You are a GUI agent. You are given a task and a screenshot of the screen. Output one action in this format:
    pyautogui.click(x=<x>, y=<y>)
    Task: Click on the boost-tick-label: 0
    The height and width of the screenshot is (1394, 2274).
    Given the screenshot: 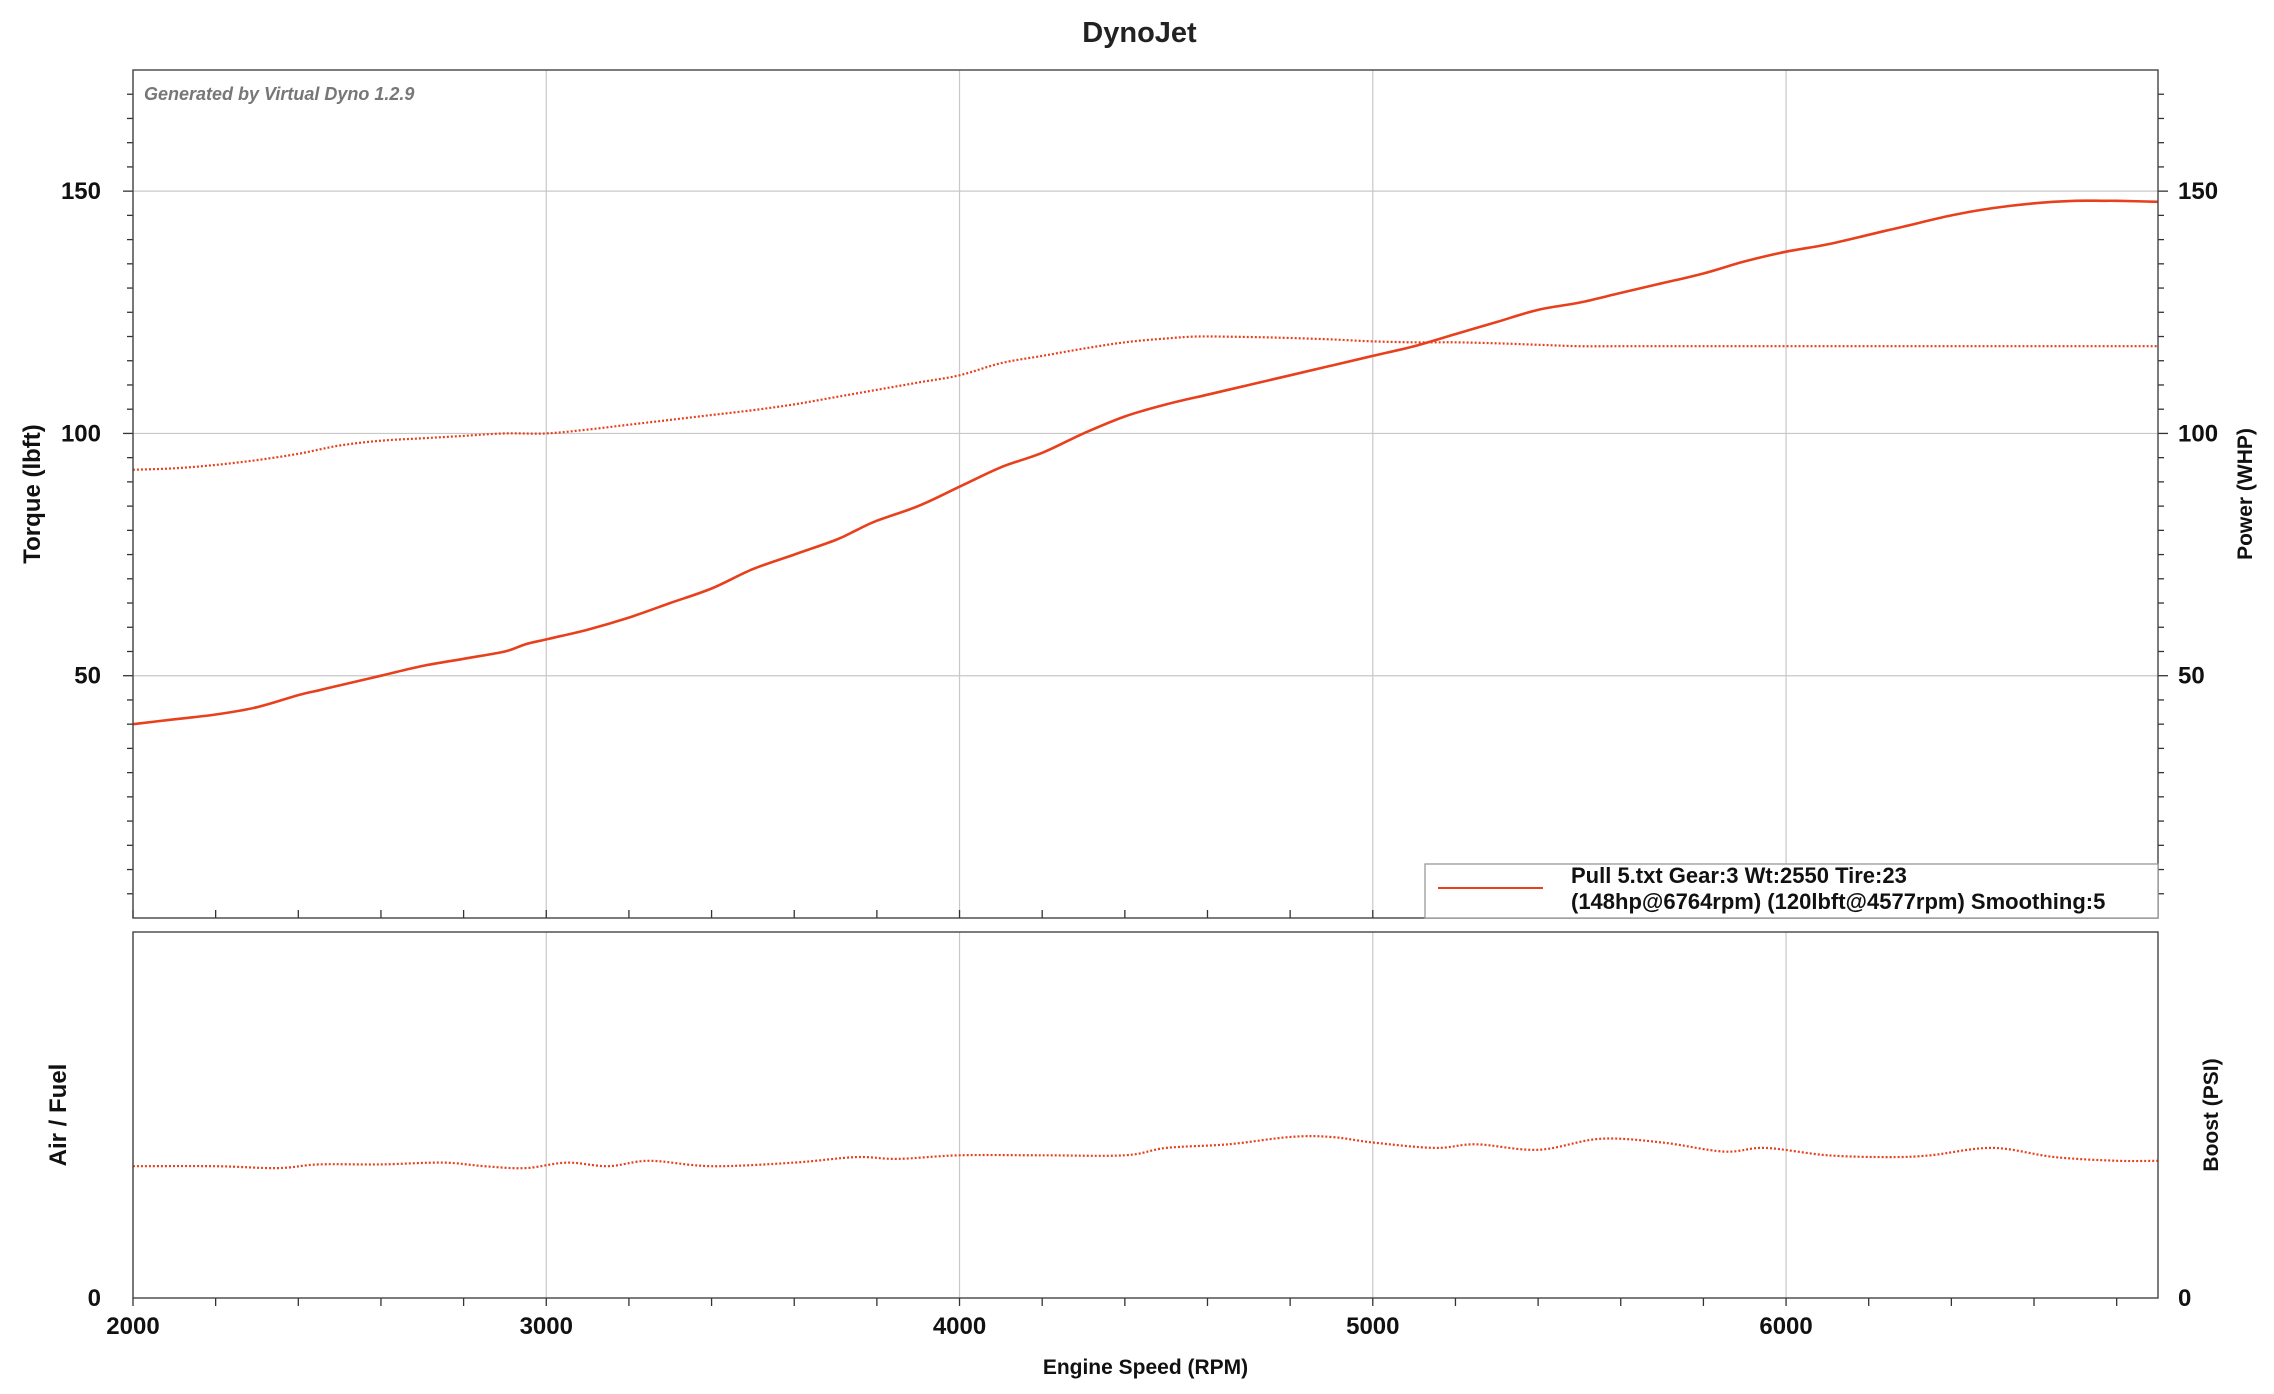 What is the action you would take?
    pyautogui.click(x=2184, y=1298)
    